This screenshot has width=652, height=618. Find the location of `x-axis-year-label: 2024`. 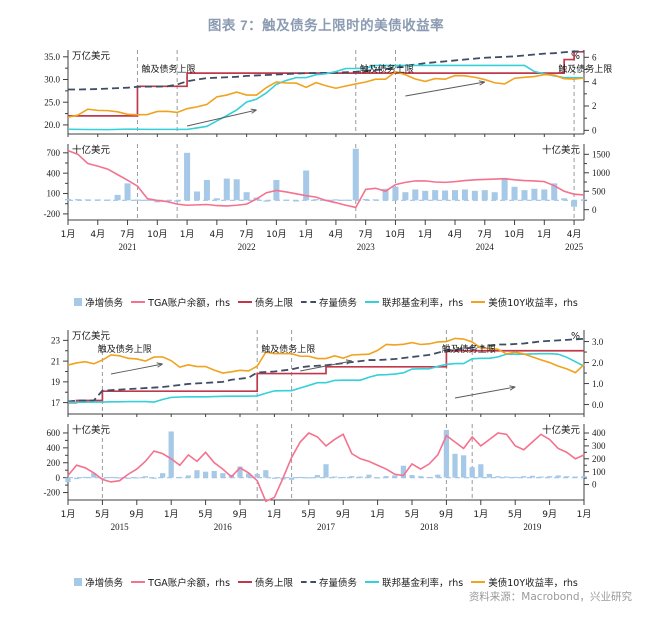

x-axis-year-label: 2024 is located at coordinates (485, 247).